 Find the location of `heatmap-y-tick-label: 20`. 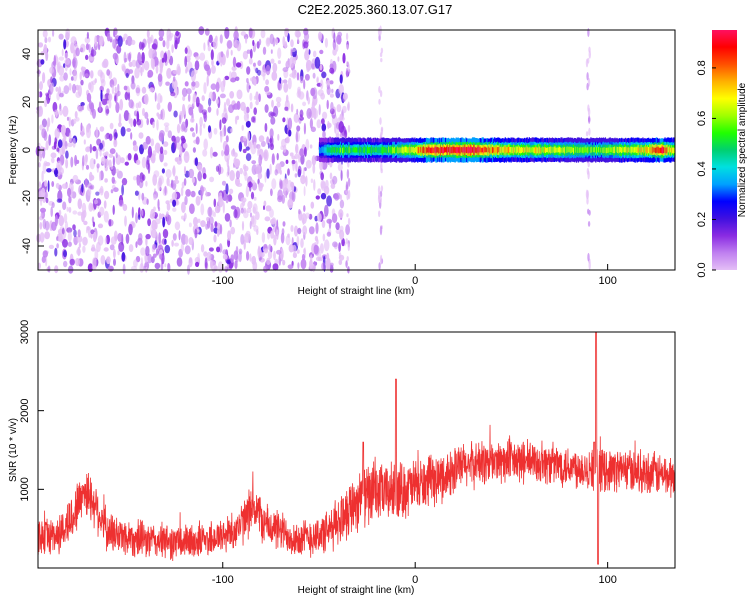

heatmap-y-tick-label: 20 is located at coordinates (27, 102).